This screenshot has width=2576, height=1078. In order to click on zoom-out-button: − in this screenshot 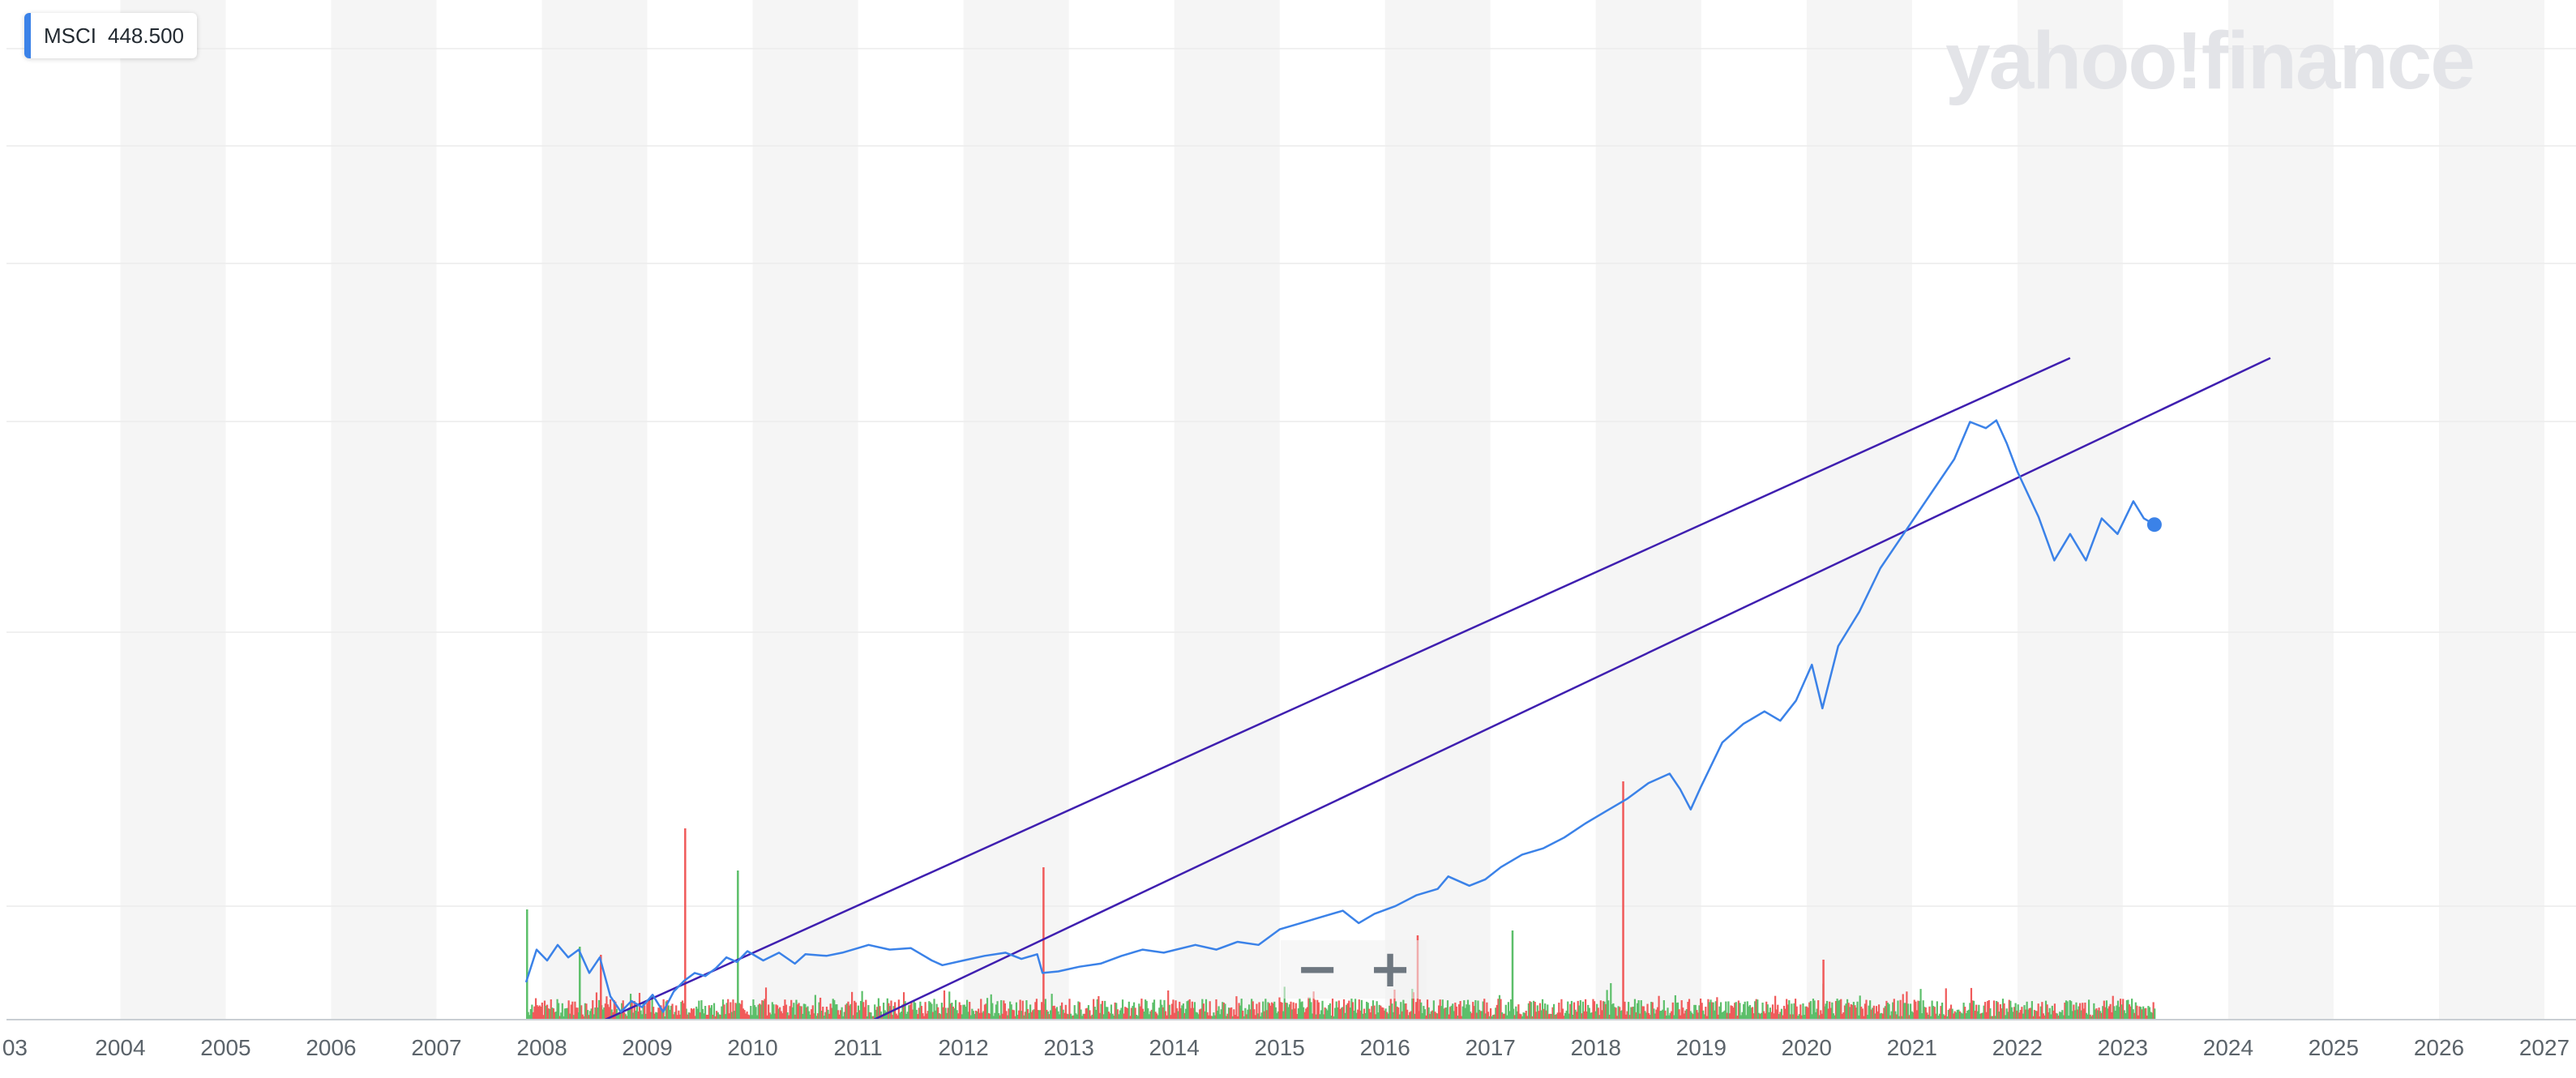, I will do `click(1317, 969)`.